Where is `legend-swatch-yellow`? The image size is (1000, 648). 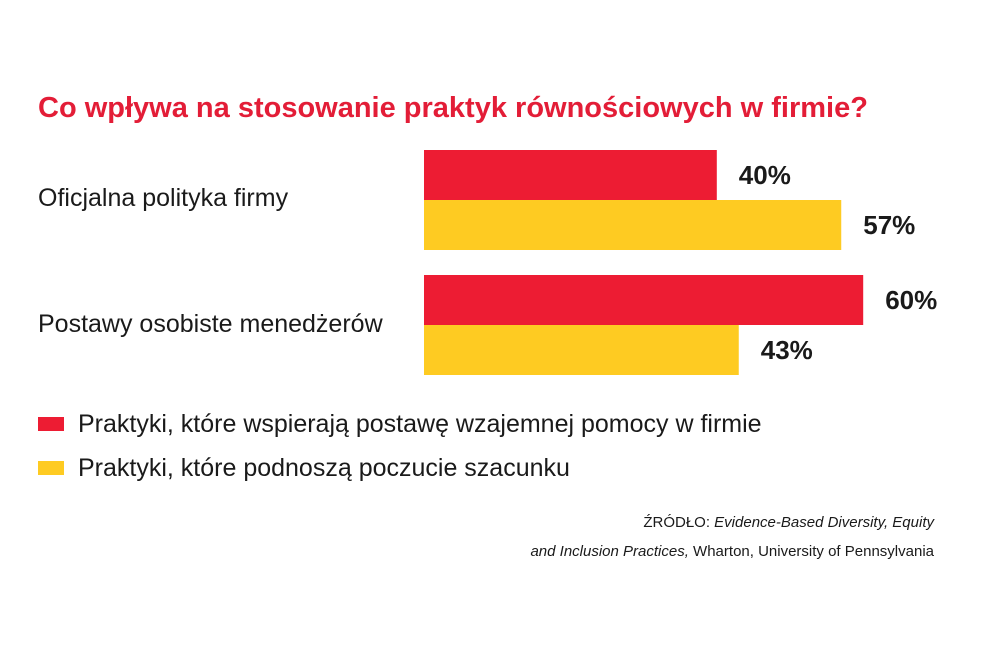 legend-swatch-yellow is located at coordinates (51, 468).